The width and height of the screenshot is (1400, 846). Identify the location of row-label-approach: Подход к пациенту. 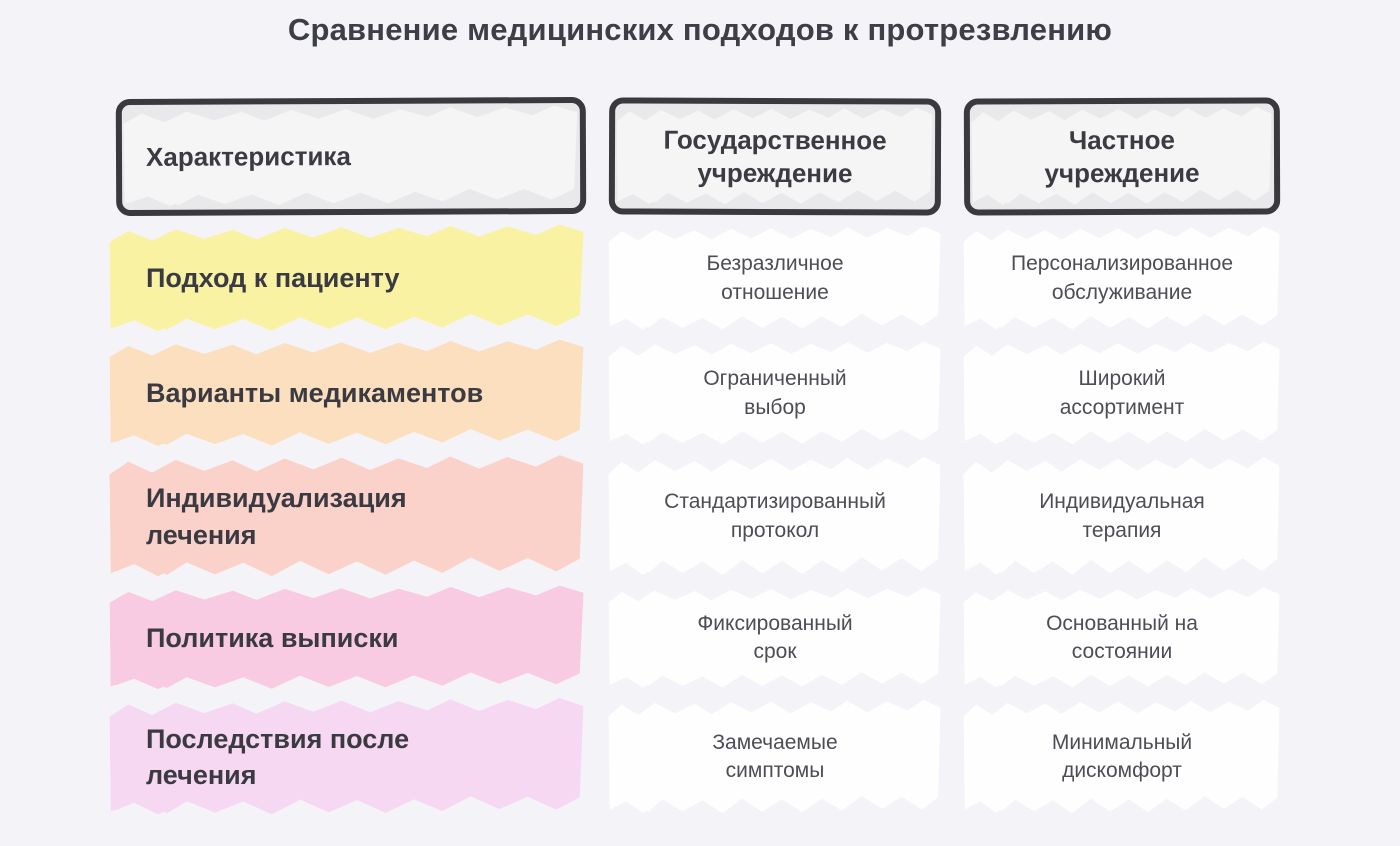
(351, 278).